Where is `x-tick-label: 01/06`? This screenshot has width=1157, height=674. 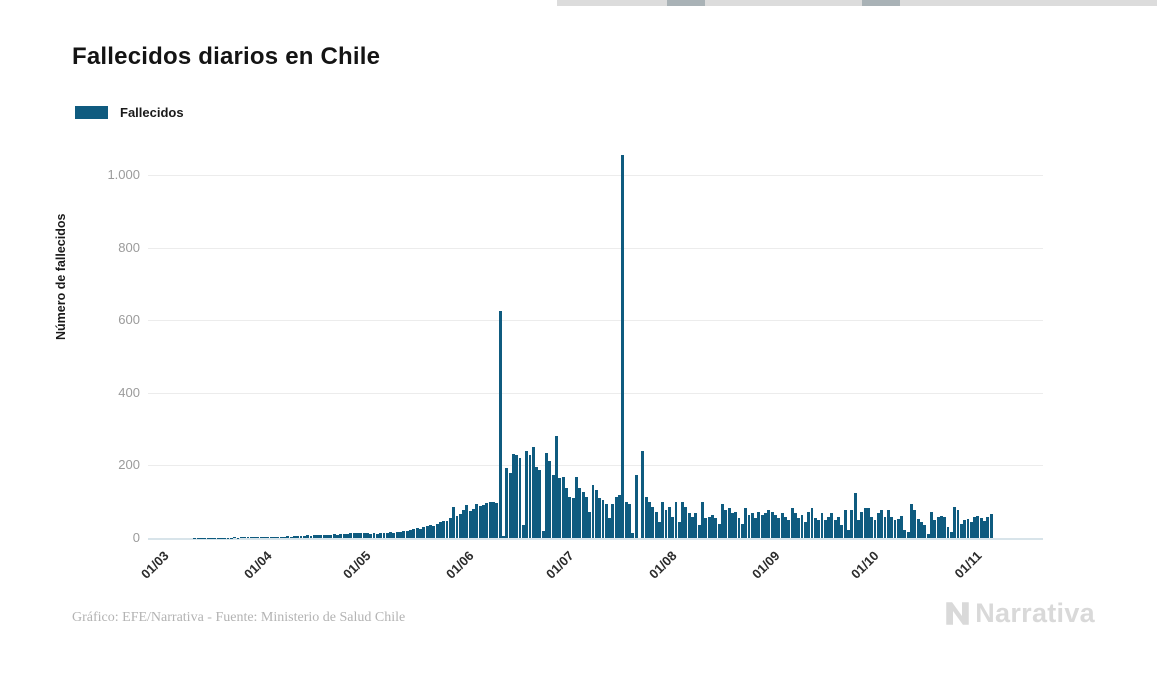 x-tick-label: 01/06 is located at coordinates (460, 565).